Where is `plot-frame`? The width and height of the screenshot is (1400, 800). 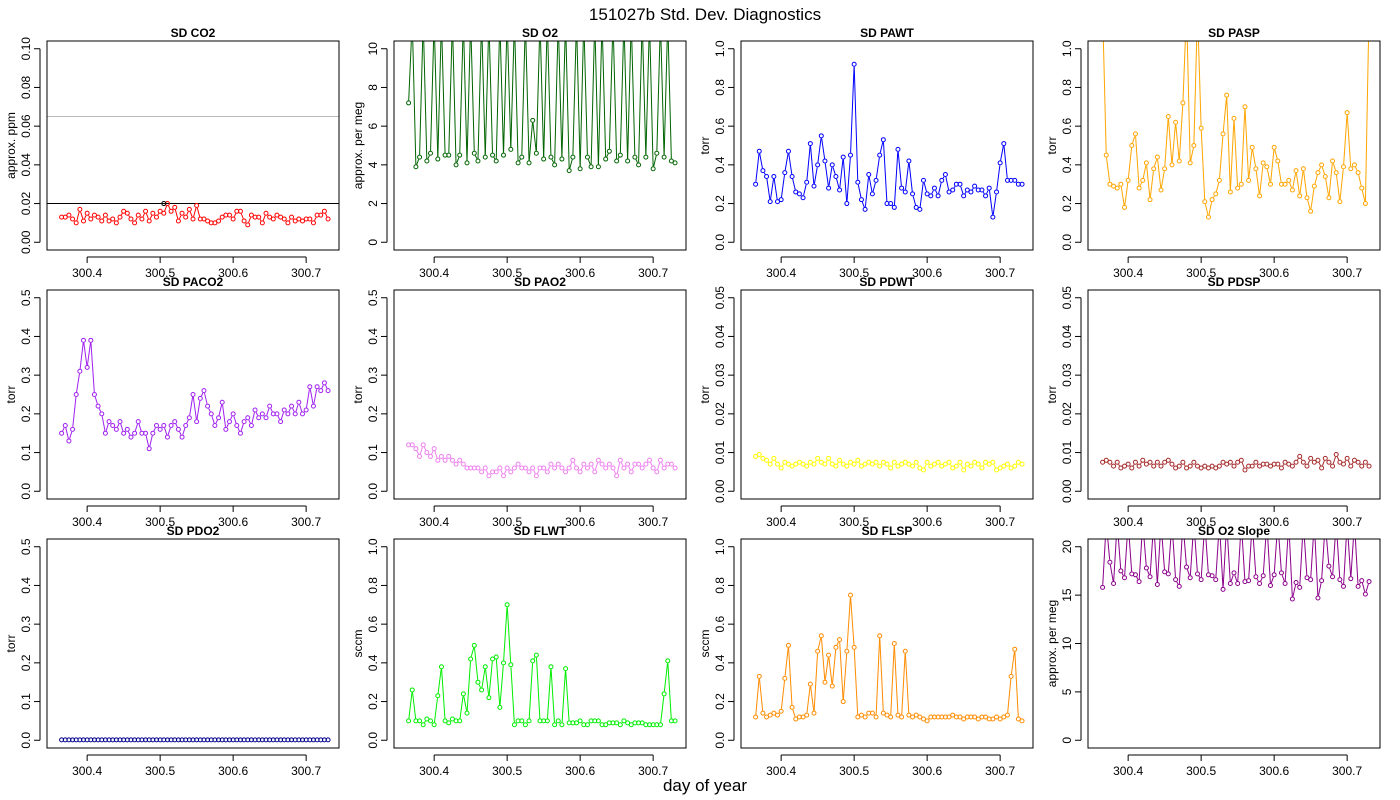 plot-frame is located at coordinates (540, 145).